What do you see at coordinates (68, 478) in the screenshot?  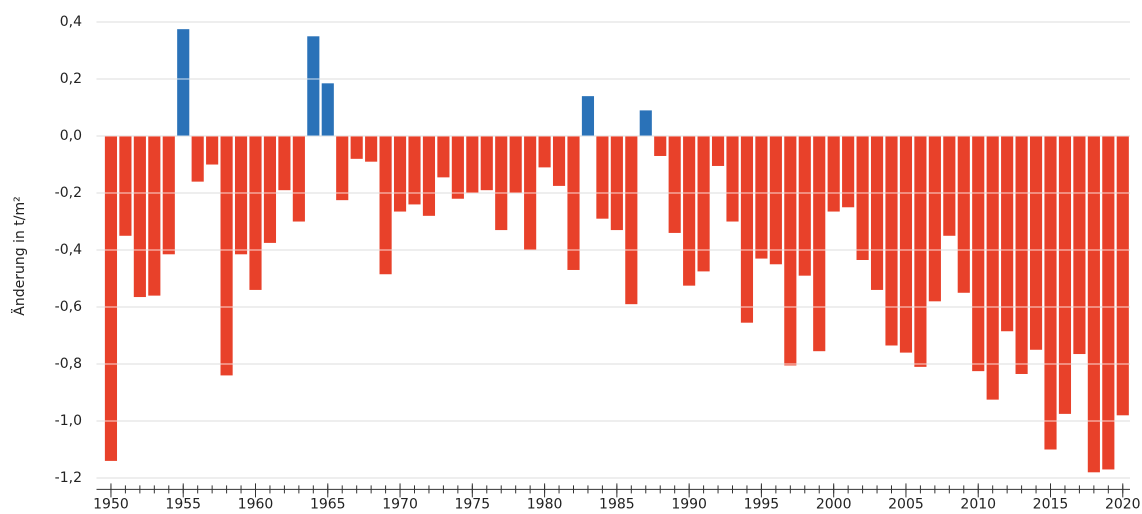 I see `y-tick-label: -1,2` at bounding box center [68, 478].